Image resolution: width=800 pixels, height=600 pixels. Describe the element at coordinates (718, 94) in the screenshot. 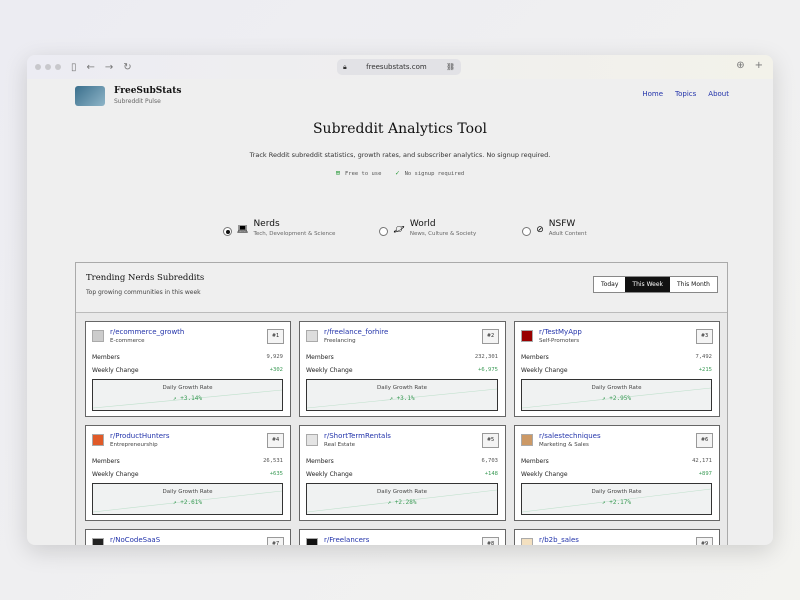

I see `nav-about: About` at that location.